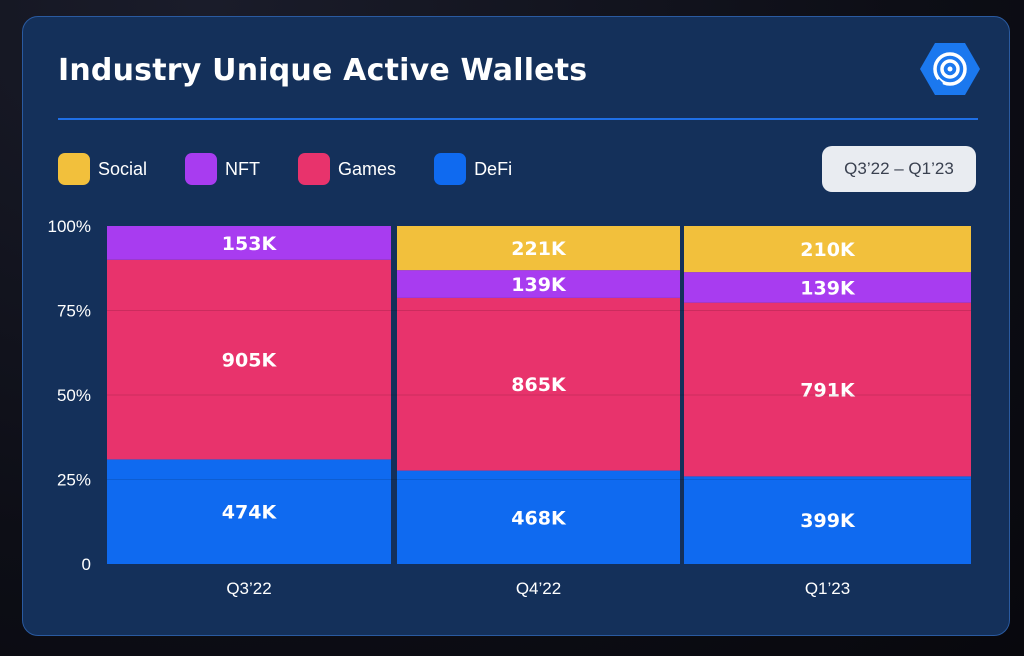  I want to click on data-label-nft-3: 139K, so click(828, 288).